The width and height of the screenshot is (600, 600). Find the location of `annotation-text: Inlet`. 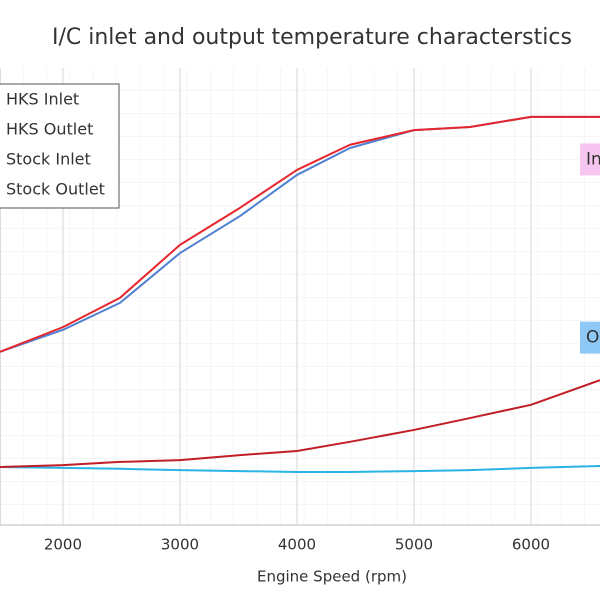

annotation-text: Inlet is located at coordinates (593, 159).